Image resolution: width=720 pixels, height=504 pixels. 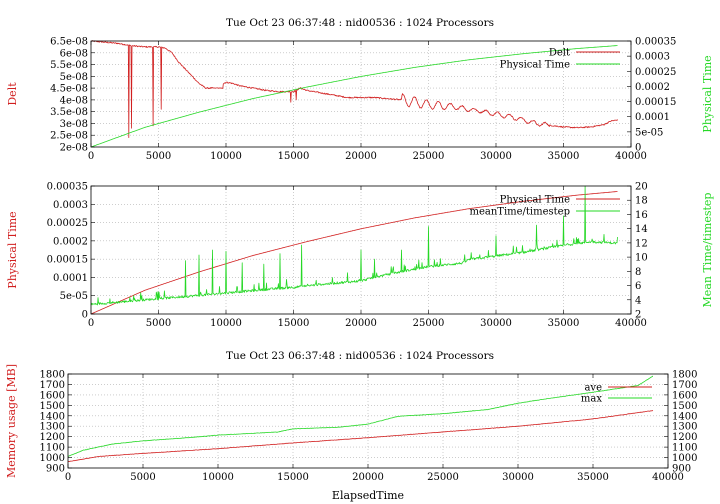 What do you see at coordinates (69, 89) in the screenshot?
I see `y-tick-label: 4.5e-08` at bounding box center [69, 89].